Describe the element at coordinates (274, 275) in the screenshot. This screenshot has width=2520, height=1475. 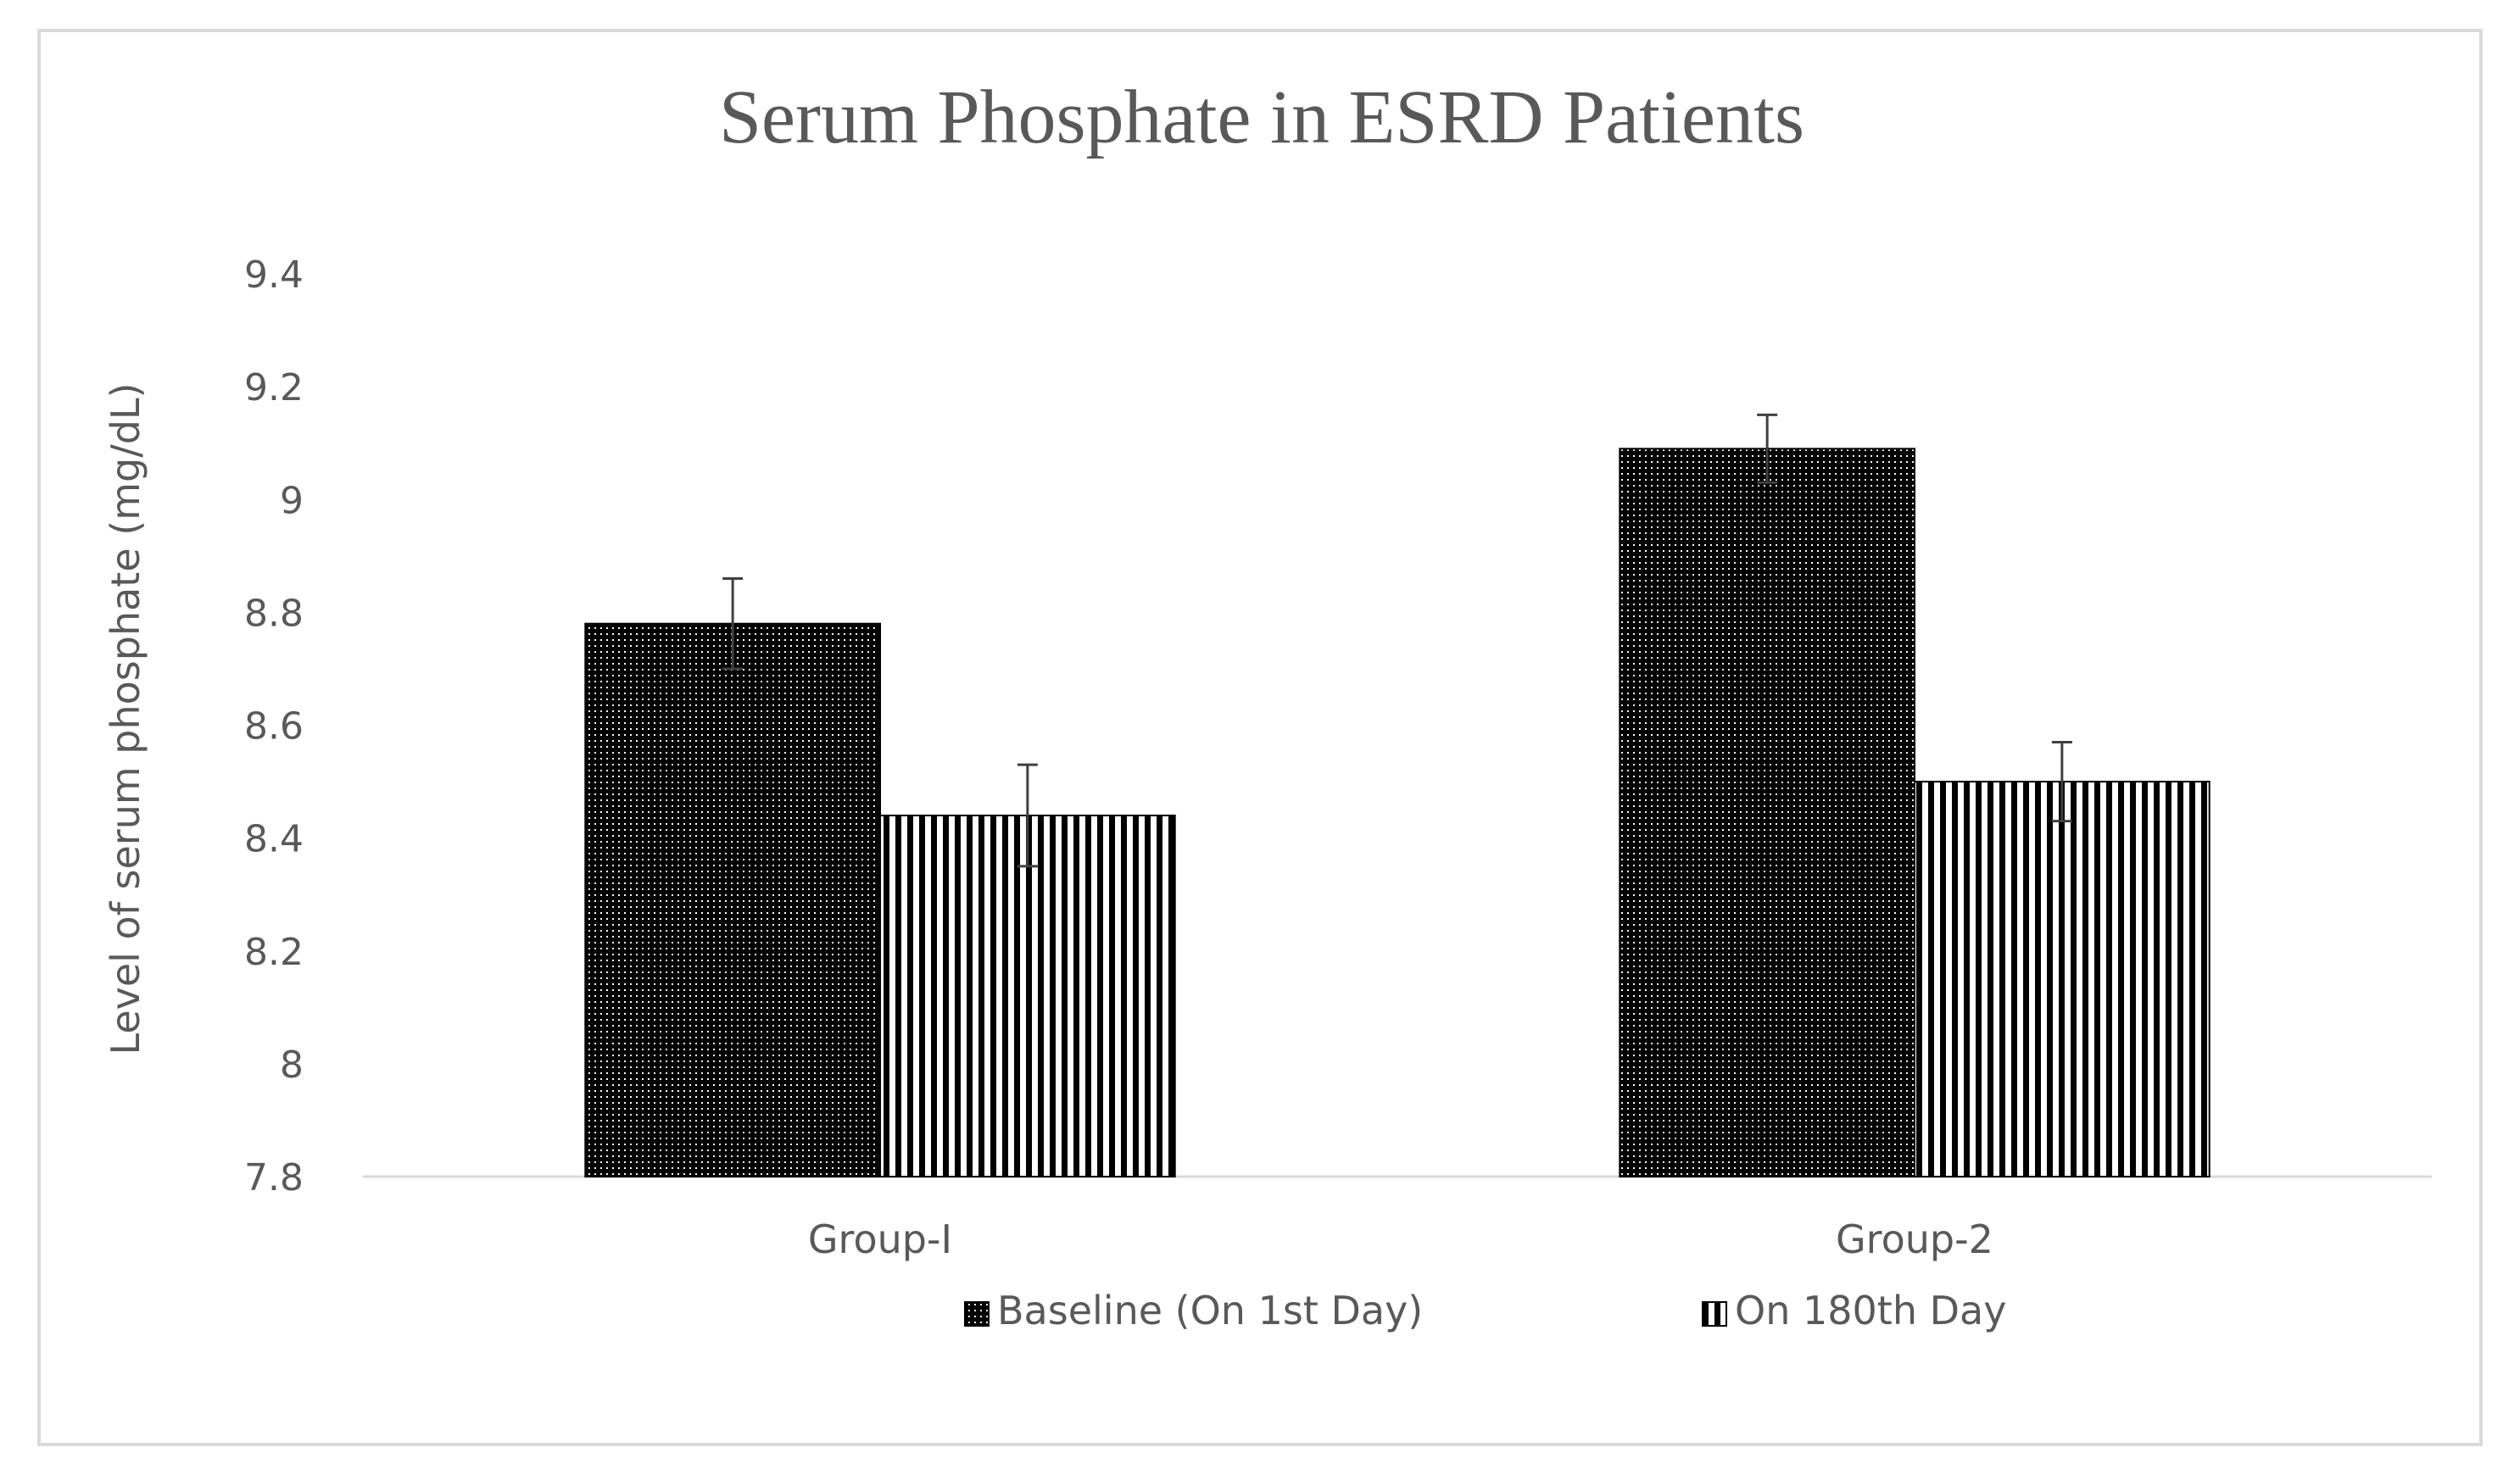
I see `y-tick-label: 9.4` at that location.